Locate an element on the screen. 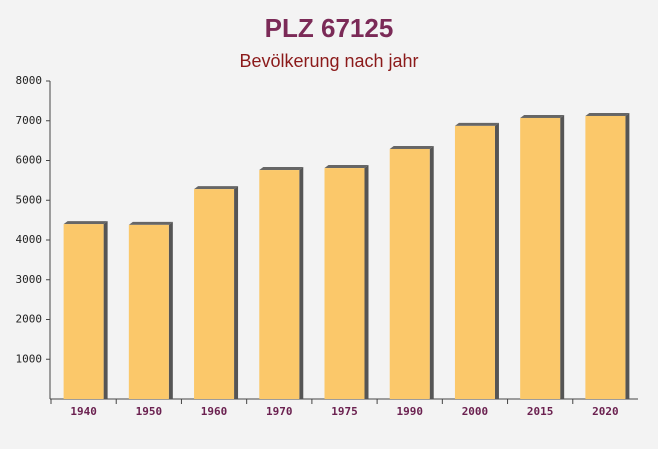  chart-subtitle: Bevölkerung nach jahr is located at coordinates (328, 61).